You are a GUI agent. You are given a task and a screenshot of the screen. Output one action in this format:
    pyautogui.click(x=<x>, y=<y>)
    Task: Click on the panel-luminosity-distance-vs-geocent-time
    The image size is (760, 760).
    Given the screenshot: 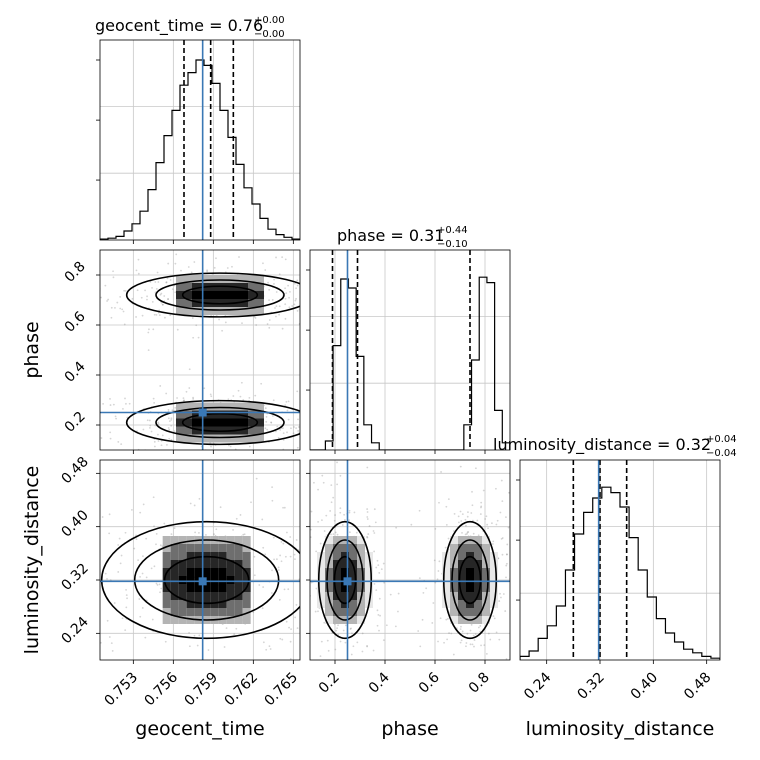 What is the action you would take?
    pyautogui.click(x=187, y=561)
    